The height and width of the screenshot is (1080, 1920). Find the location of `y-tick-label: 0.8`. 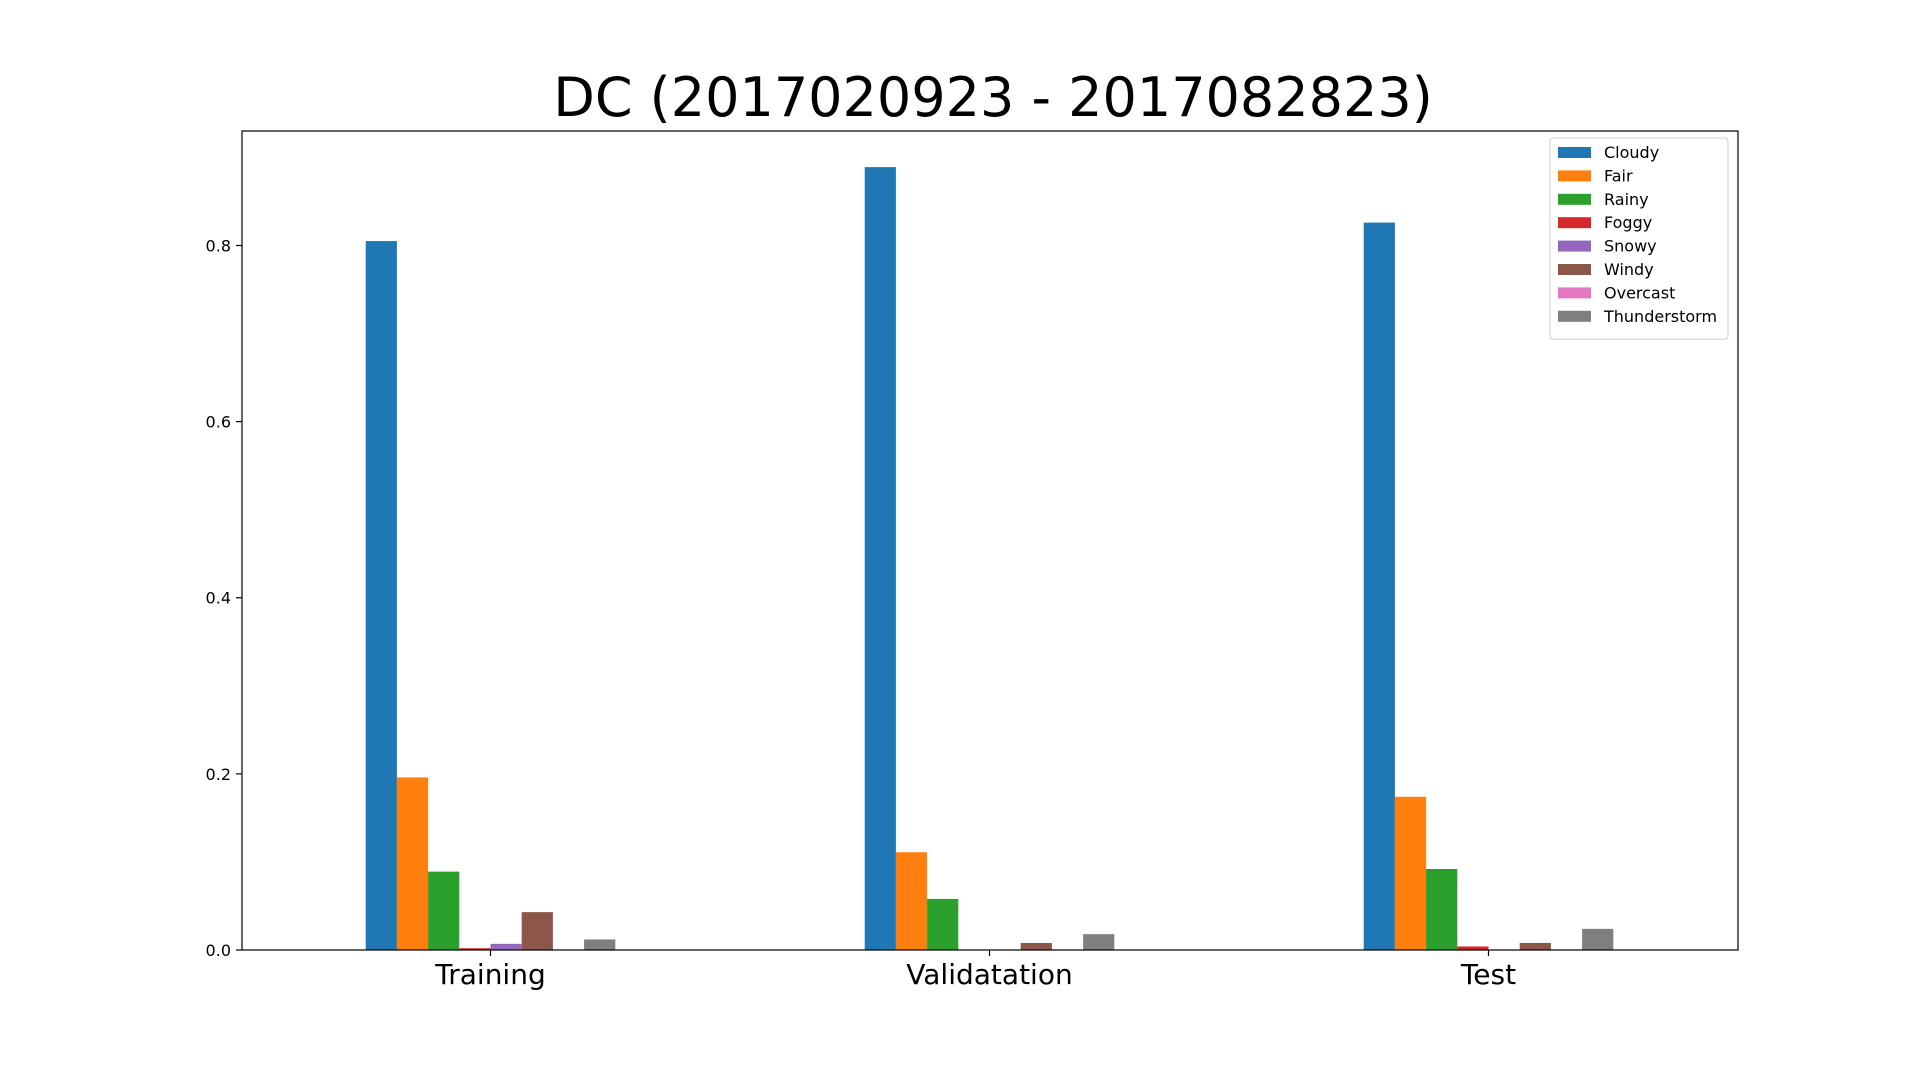

y-tick-label: 0.8 is located at coordinates (218, 245).